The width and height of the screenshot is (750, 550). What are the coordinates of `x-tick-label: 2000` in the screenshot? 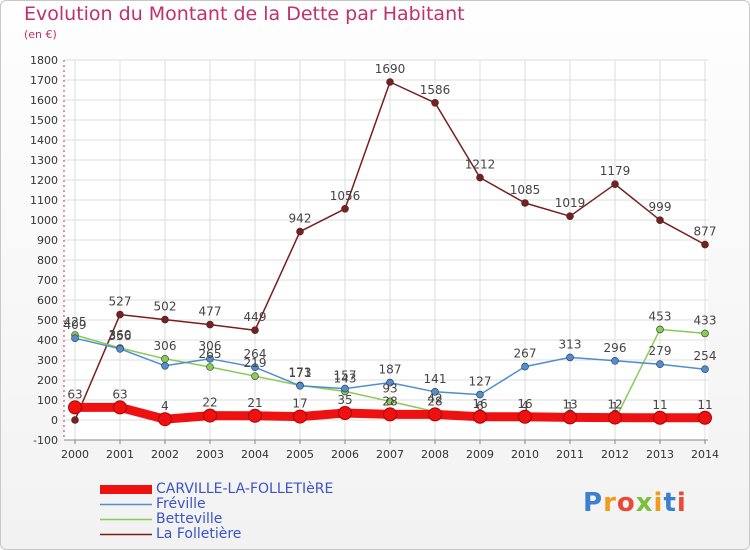 It's located at (75, 454).